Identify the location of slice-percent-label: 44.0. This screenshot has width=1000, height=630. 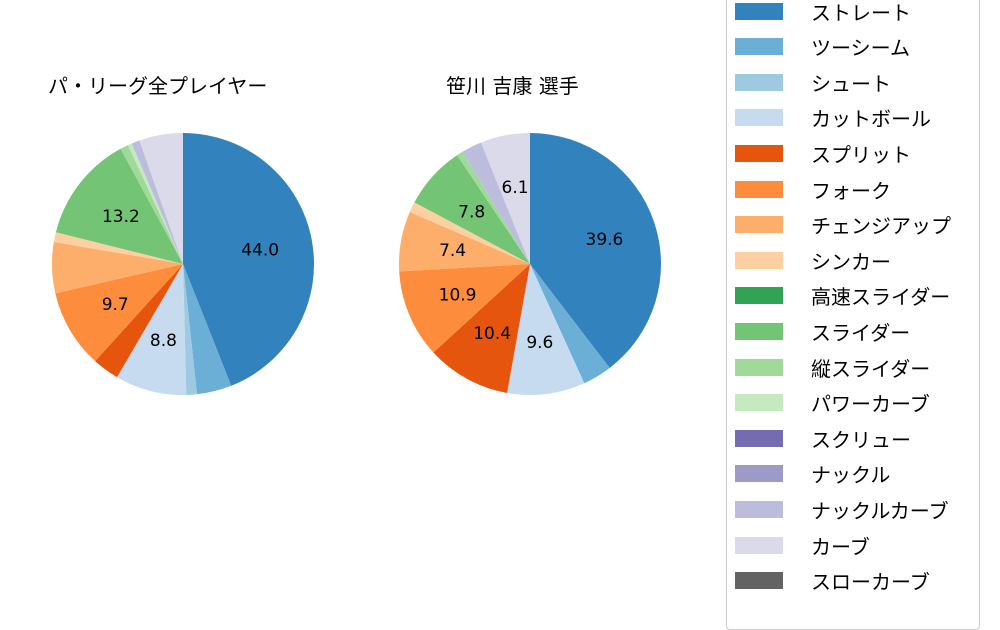
(260, 250).